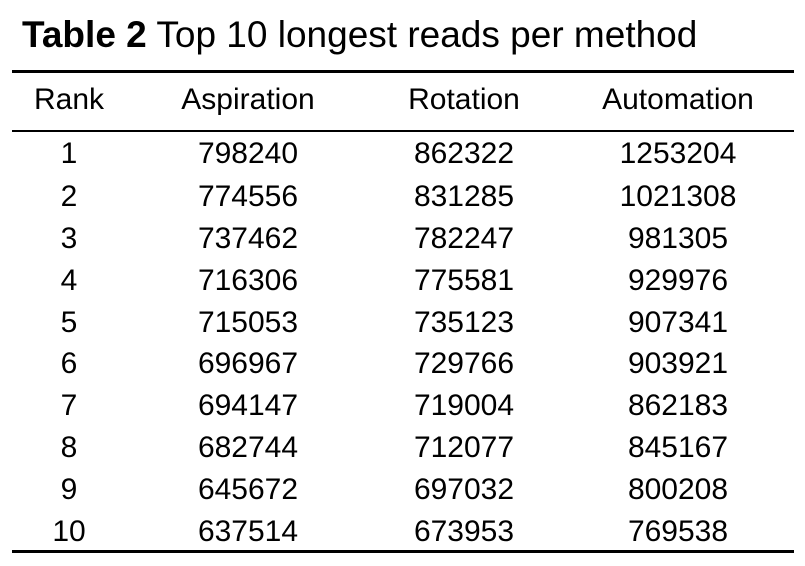  What do you see at coordinates (84, 34) in the screenshot?
I see `table-label: Table 2` at bounding box center [84, 34].